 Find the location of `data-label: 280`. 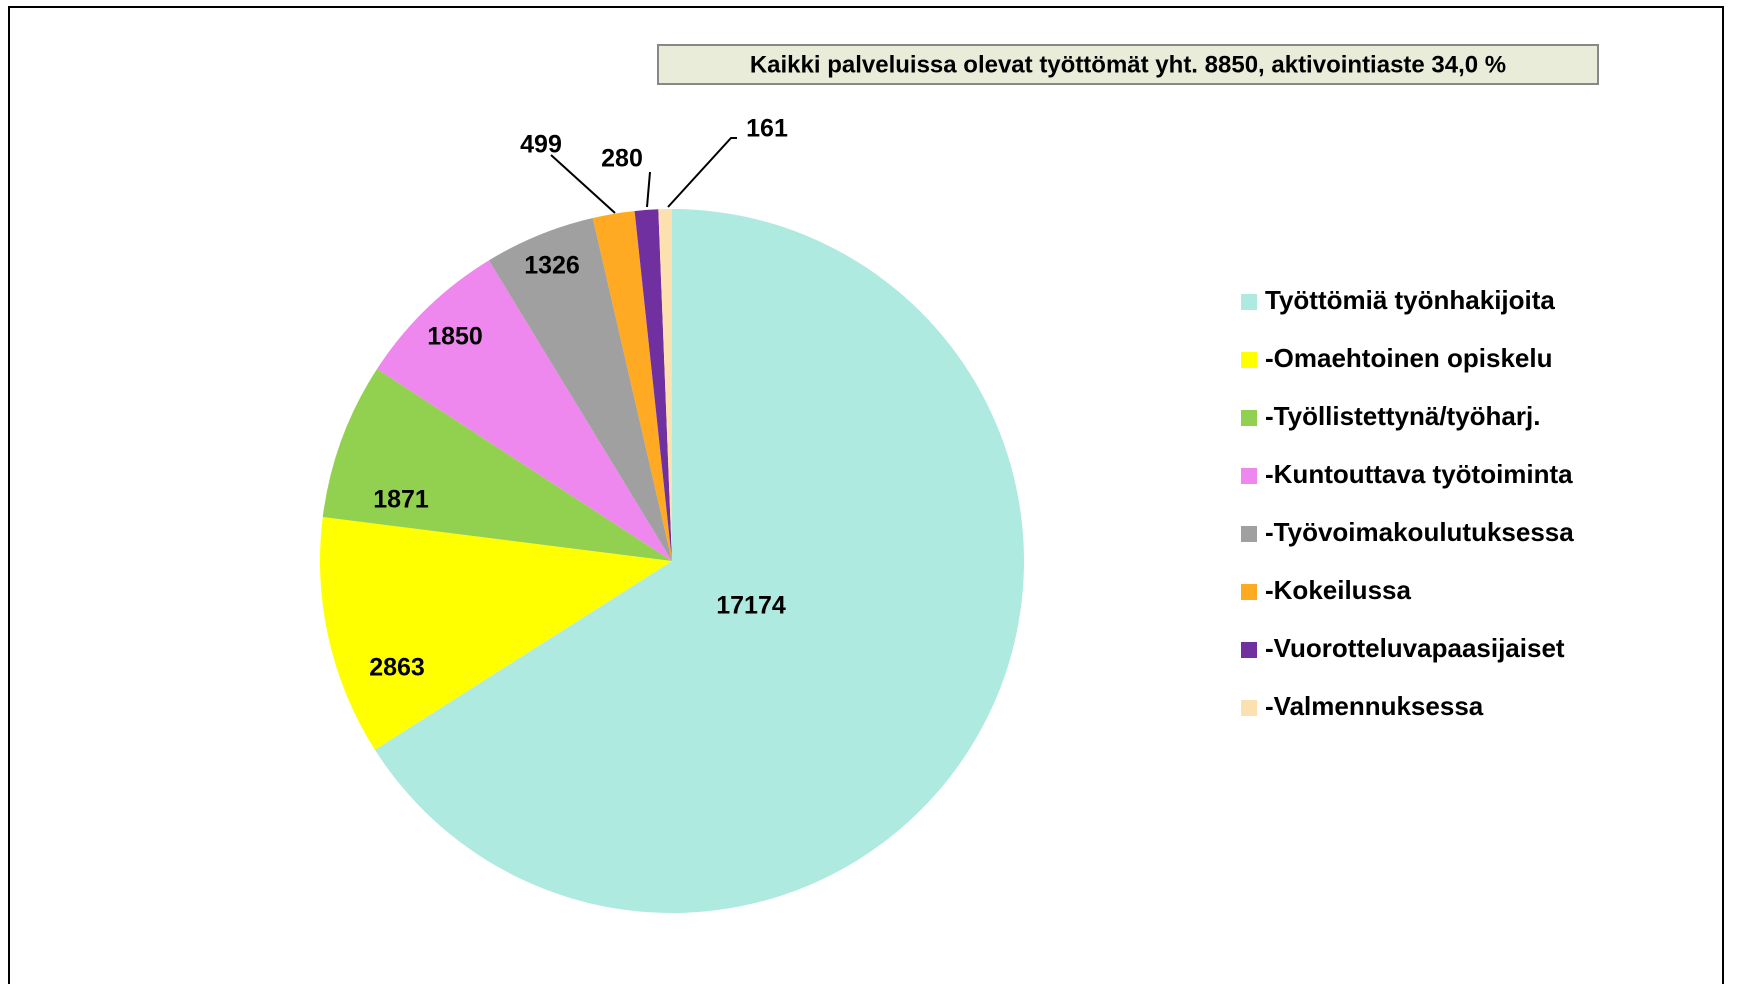

data-label: 280 is located at coordinates (622, 159).